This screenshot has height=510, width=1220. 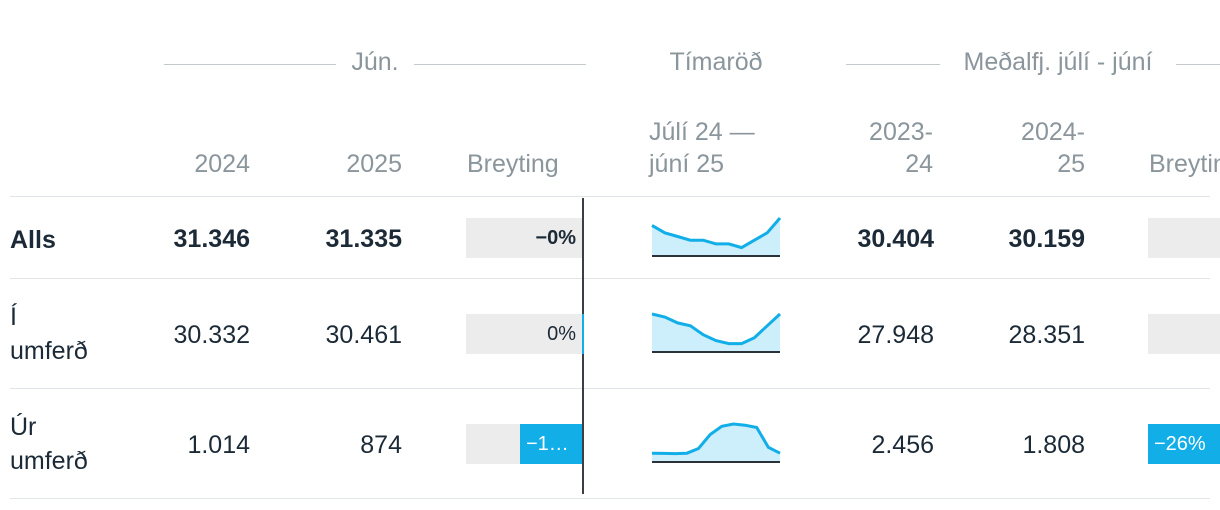 I want to click on row-ur-umferd-avg-2024-25: 1.808, so click(x=1053, y=445).